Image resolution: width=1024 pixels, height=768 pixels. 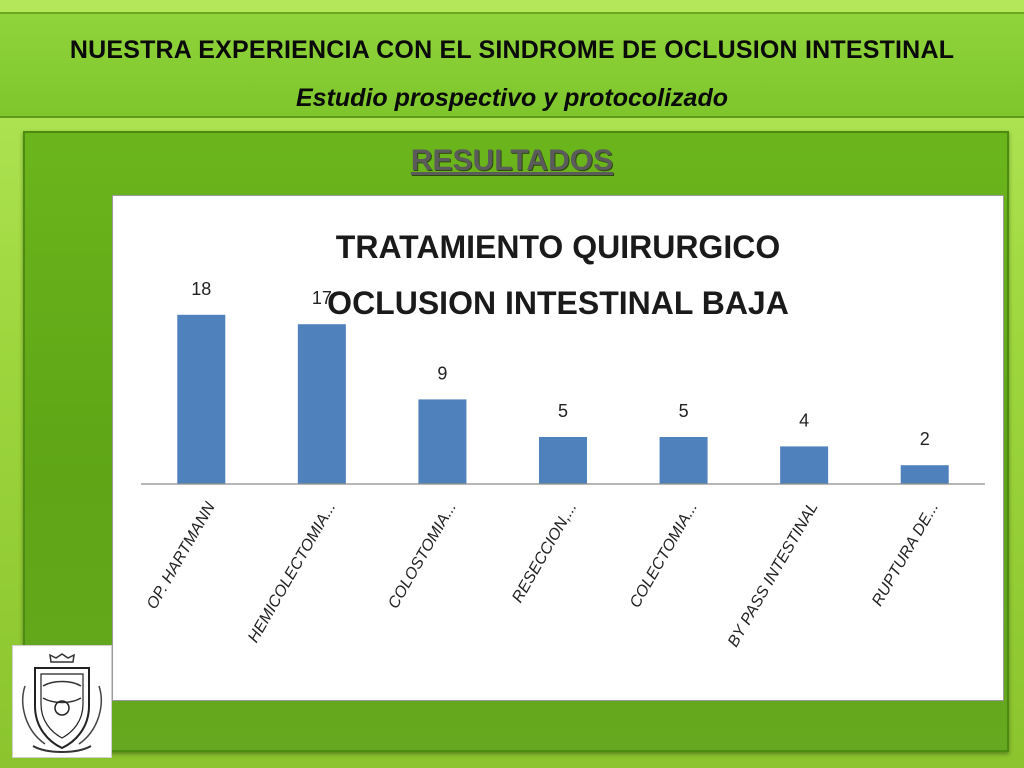 I want to click on data-label-6: 2, so click(x=925, y=439).